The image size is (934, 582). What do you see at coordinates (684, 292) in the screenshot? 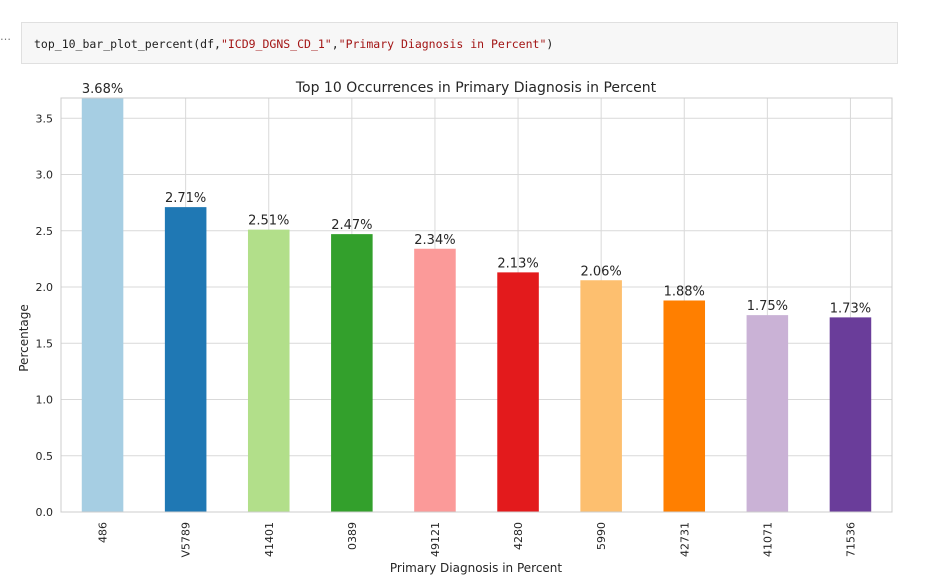
I see `bar-value-label: 1.88%` at bounding box center [684, 292].